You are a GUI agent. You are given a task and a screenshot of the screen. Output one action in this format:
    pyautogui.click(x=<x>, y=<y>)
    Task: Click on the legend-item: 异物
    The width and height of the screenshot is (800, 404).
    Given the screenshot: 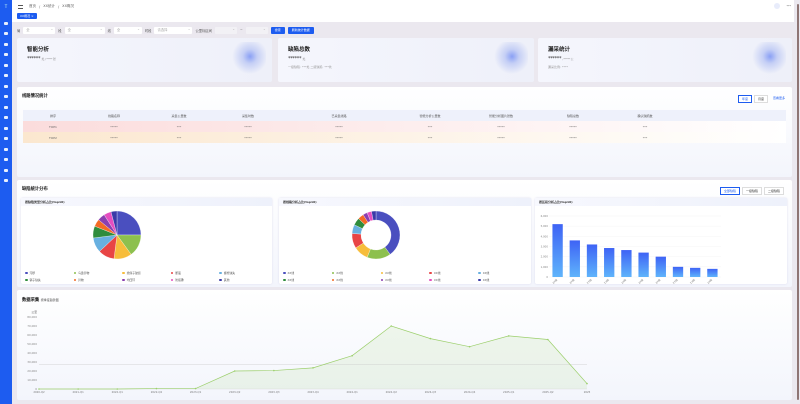 What is the action you would take?
    pyautogui.click(x=98, y=280)
    